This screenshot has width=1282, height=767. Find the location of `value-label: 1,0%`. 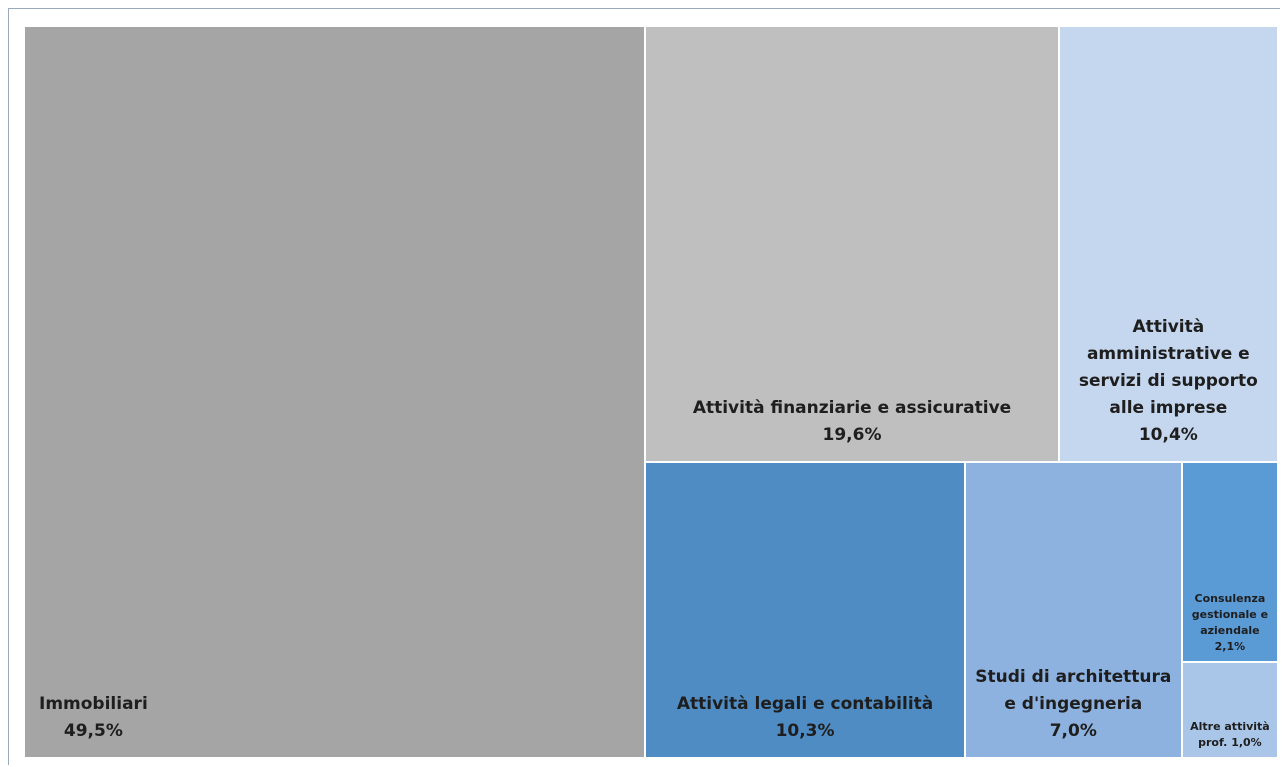

value-label: 1,0% is located at coordinates (1246, 742).